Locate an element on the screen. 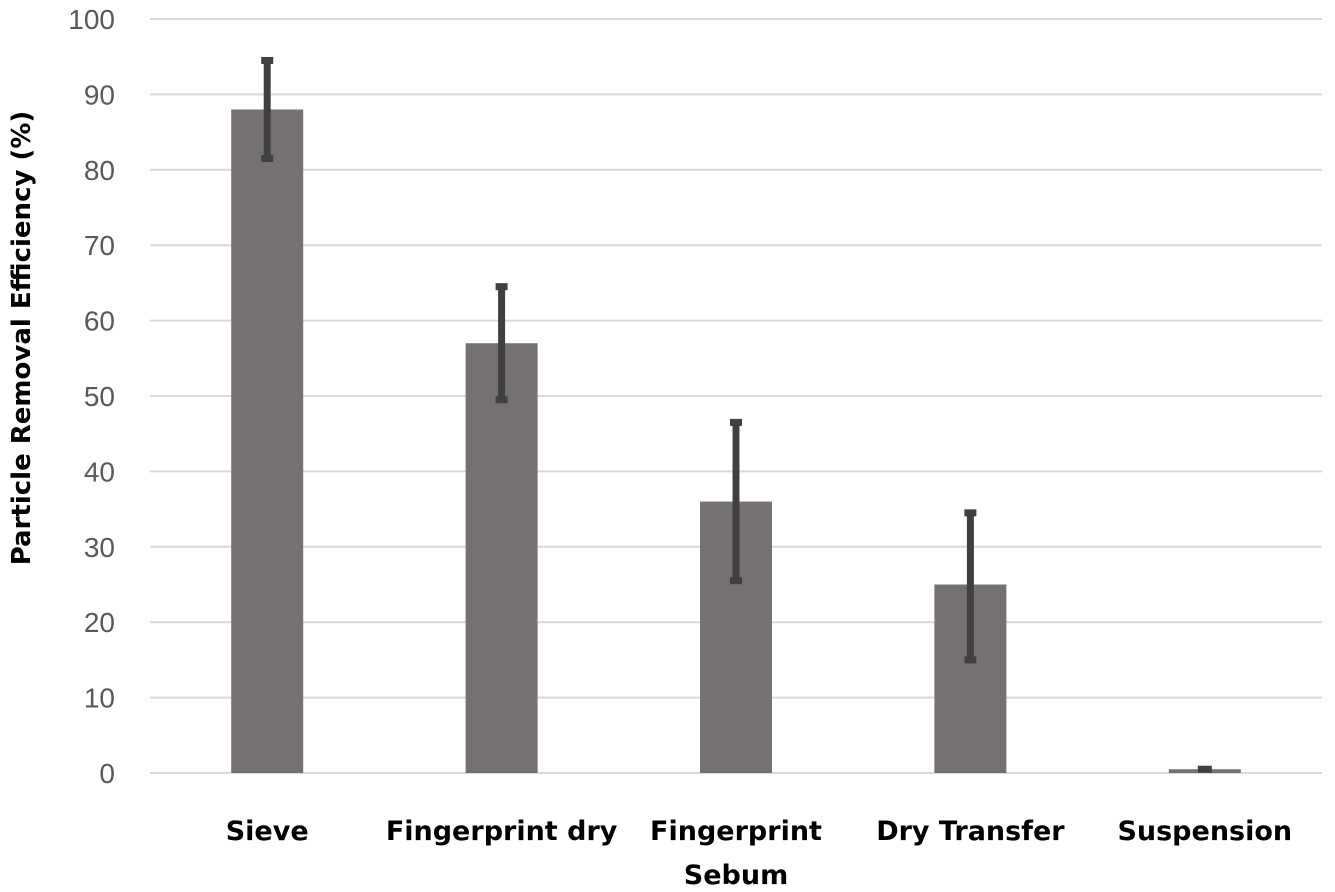  y-tick-label: 40 is located at coordinates (99, 471).